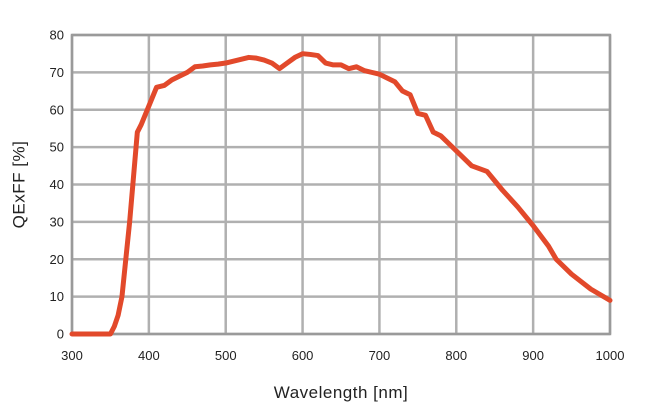 Image resolution: width=651 pixels, height=410 pixels. Describe the element at coordinates (226, 355) in the screenshot. I see `x-tick-label-2: 500` at that location.